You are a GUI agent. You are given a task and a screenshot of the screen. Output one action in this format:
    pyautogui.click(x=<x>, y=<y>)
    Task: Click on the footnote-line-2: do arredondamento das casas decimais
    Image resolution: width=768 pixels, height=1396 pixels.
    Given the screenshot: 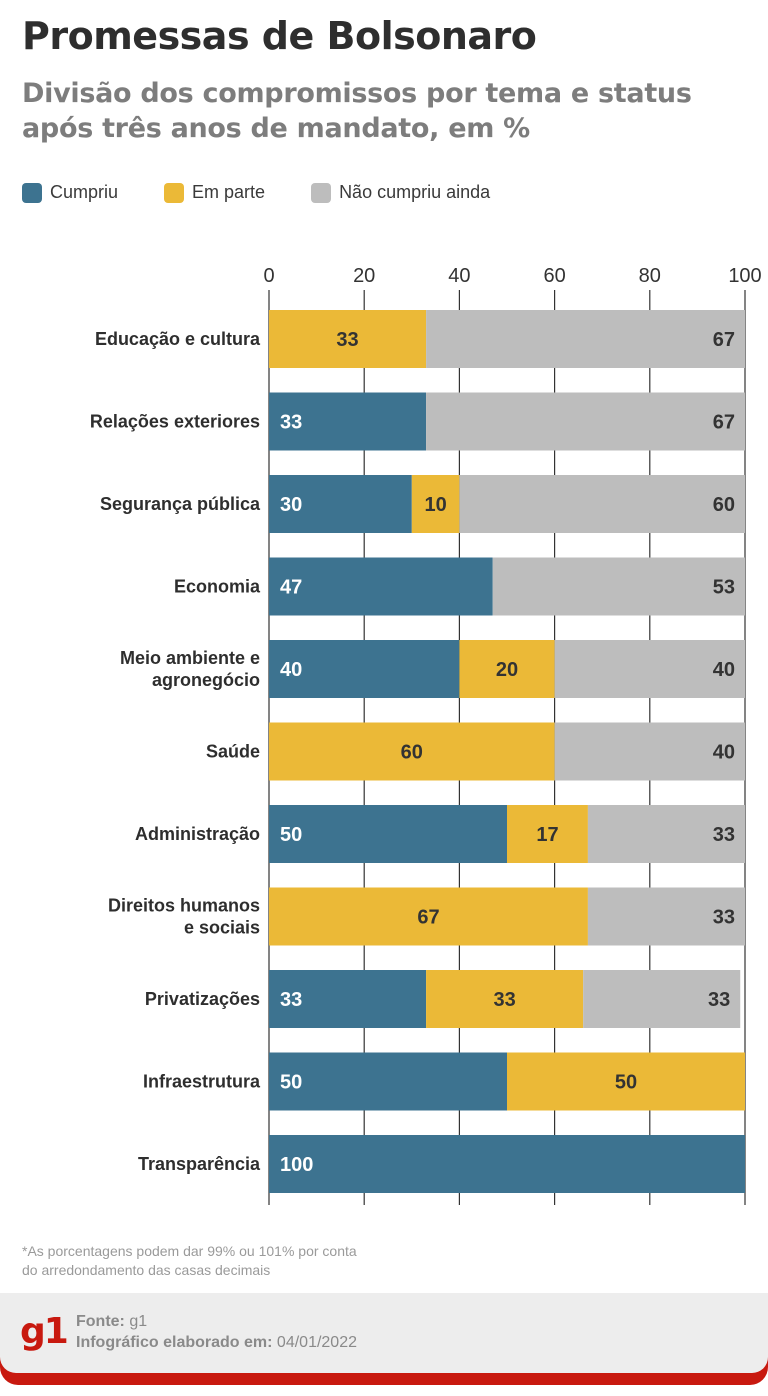 What is the action you would take?
    pyautogui.click(x=146, y=1270)
    